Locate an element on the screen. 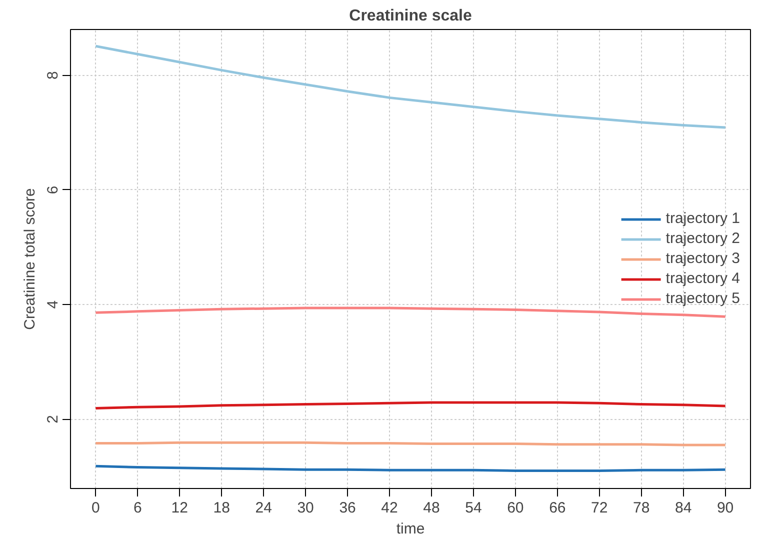 The image size is (770, 540). chart-title: Creatinine scale is located at coordinates (410, 16).